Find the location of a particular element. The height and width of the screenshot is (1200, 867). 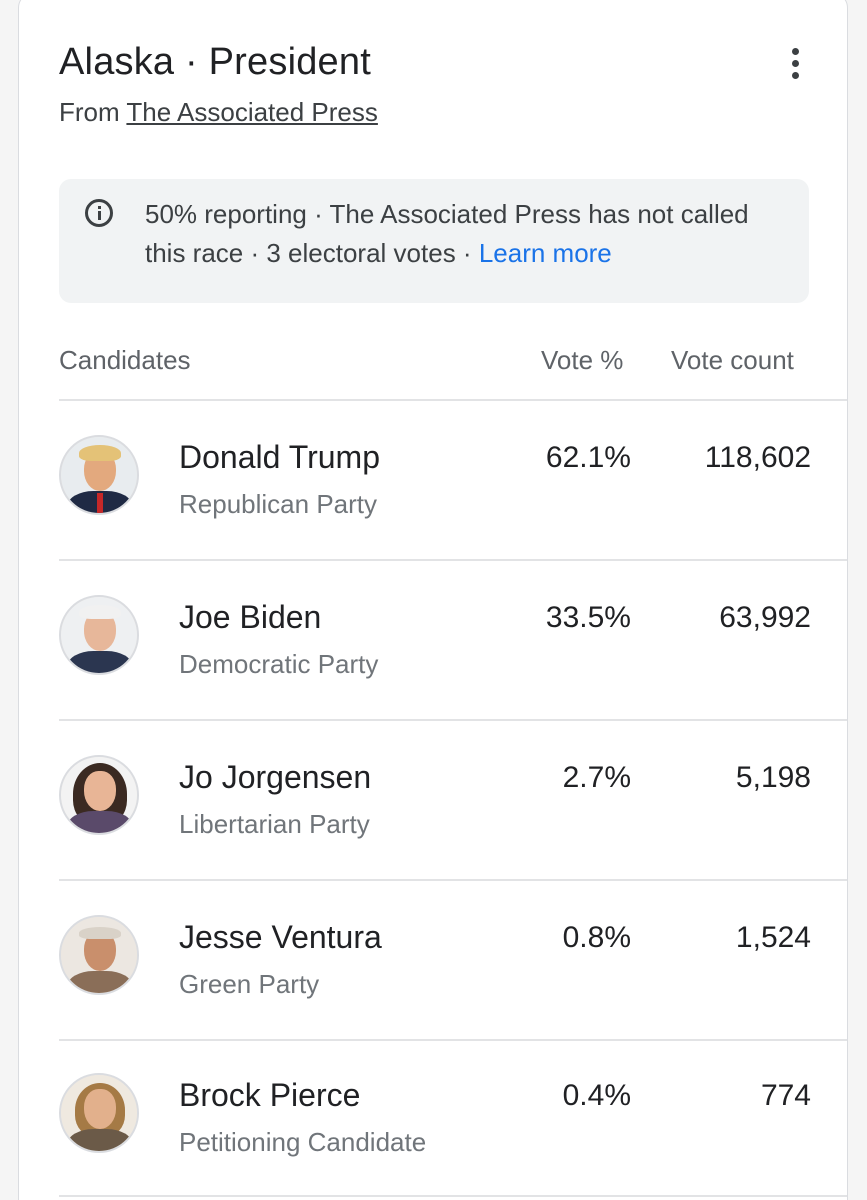

vote-count: 63,992 is located at coordinates (765, 617).